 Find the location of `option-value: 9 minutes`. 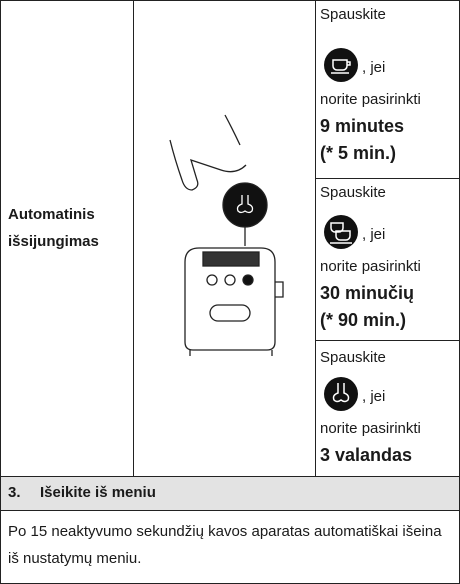

option-value: 9 minutes is located at coordinates (362, 126).